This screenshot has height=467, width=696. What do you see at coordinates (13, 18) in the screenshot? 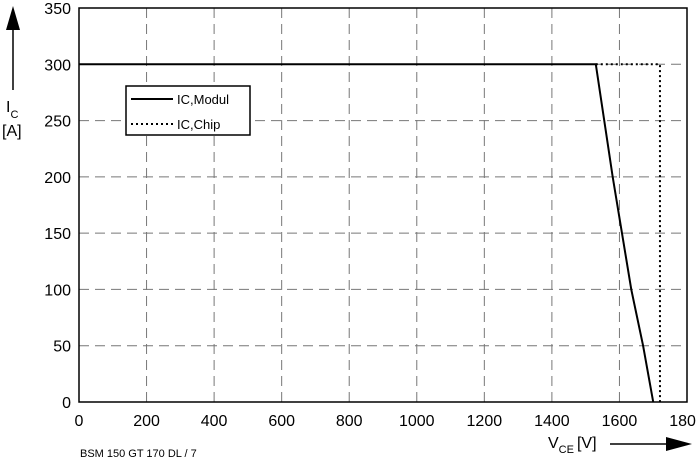
I see `y-axis-arrow-head` at bounding box center [13, 18].